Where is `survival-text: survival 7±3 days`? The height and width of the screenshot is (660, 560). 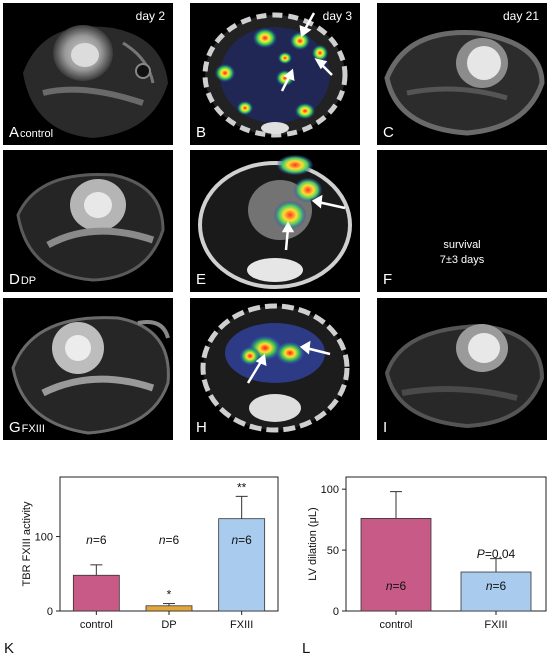 survival-text: survival 7±3 days is located at coordinates (462, 252).